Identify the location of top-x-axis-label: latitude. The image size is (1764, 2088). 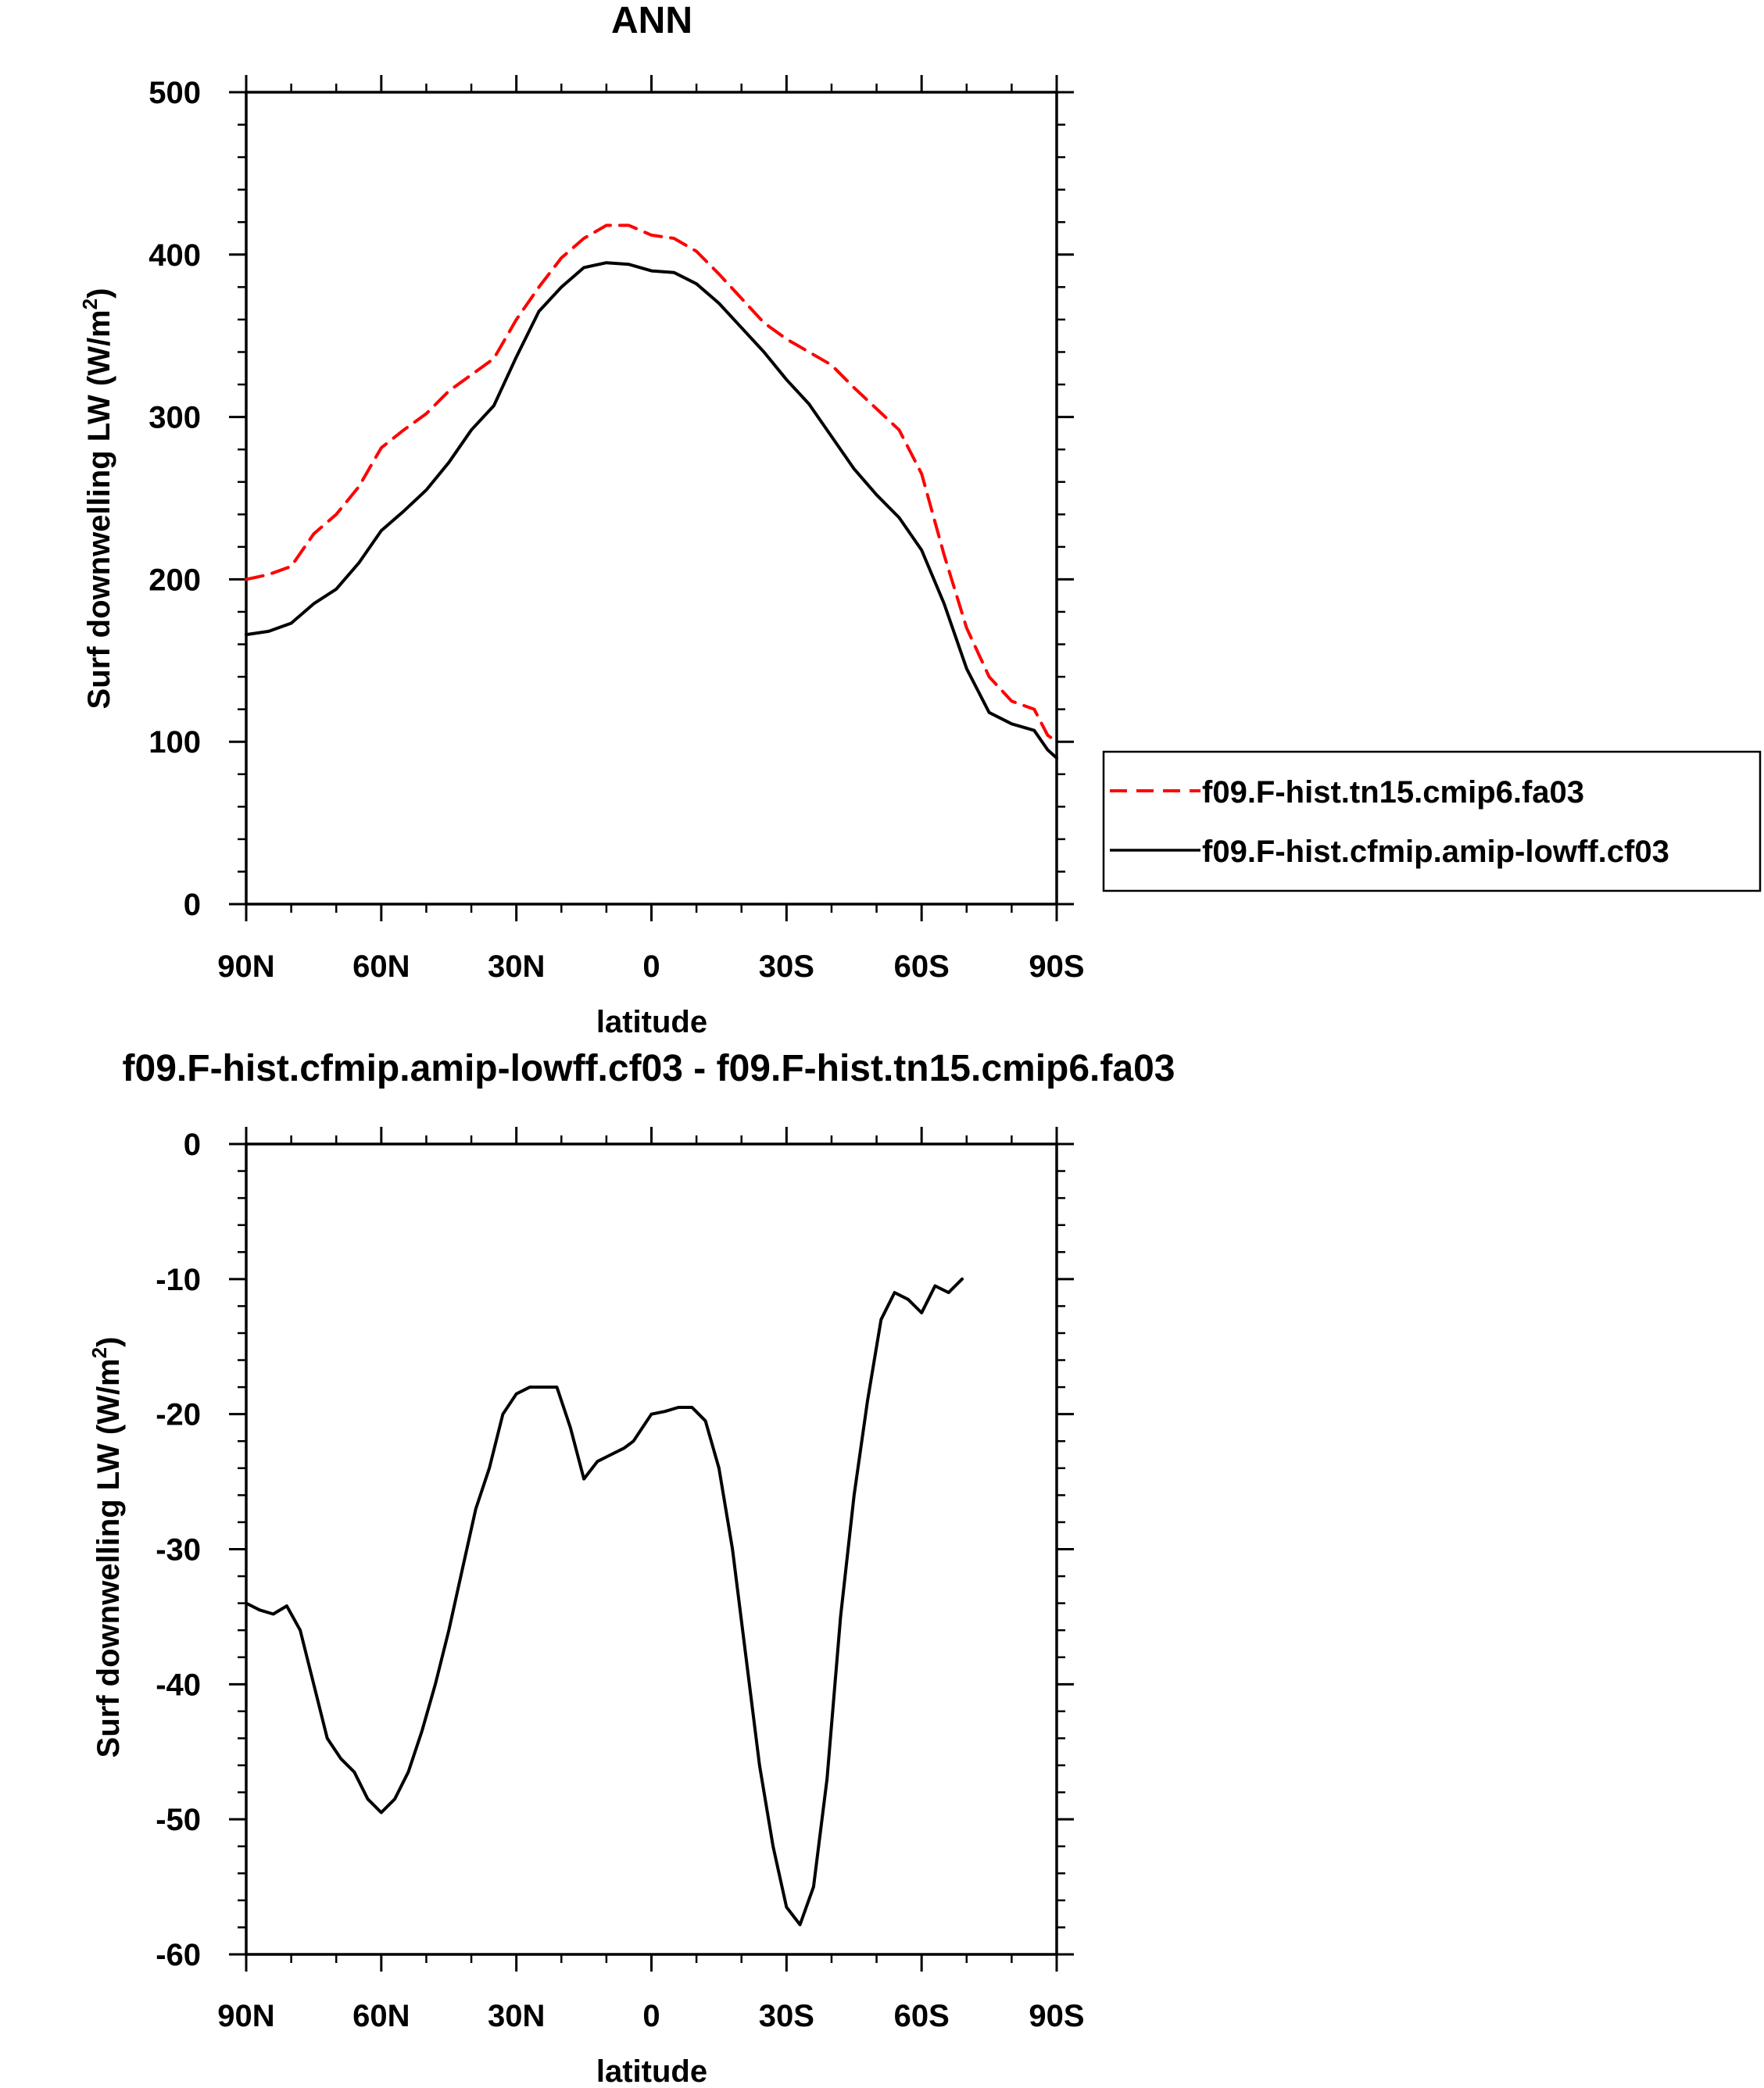
(651, 1022).